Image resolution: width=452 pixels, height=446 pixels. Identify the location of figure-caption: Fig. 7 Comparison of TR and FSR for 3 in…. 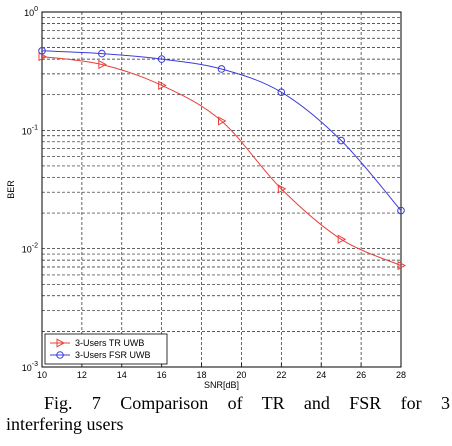
(228, 414).